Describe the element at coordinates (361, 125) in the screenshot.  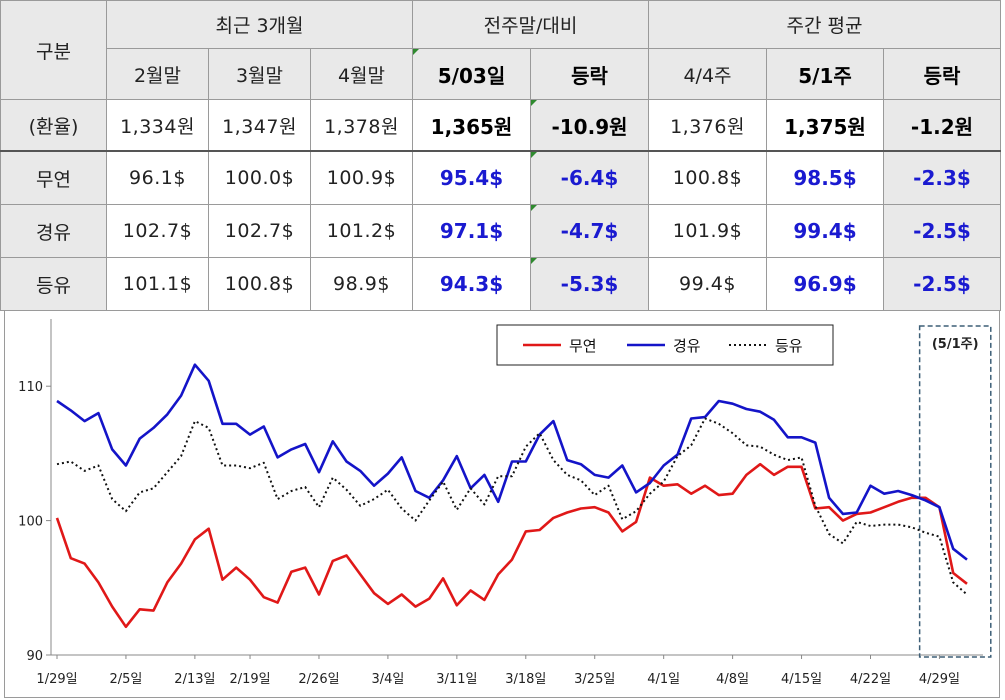
I see `cell: 1,378원` at that location.